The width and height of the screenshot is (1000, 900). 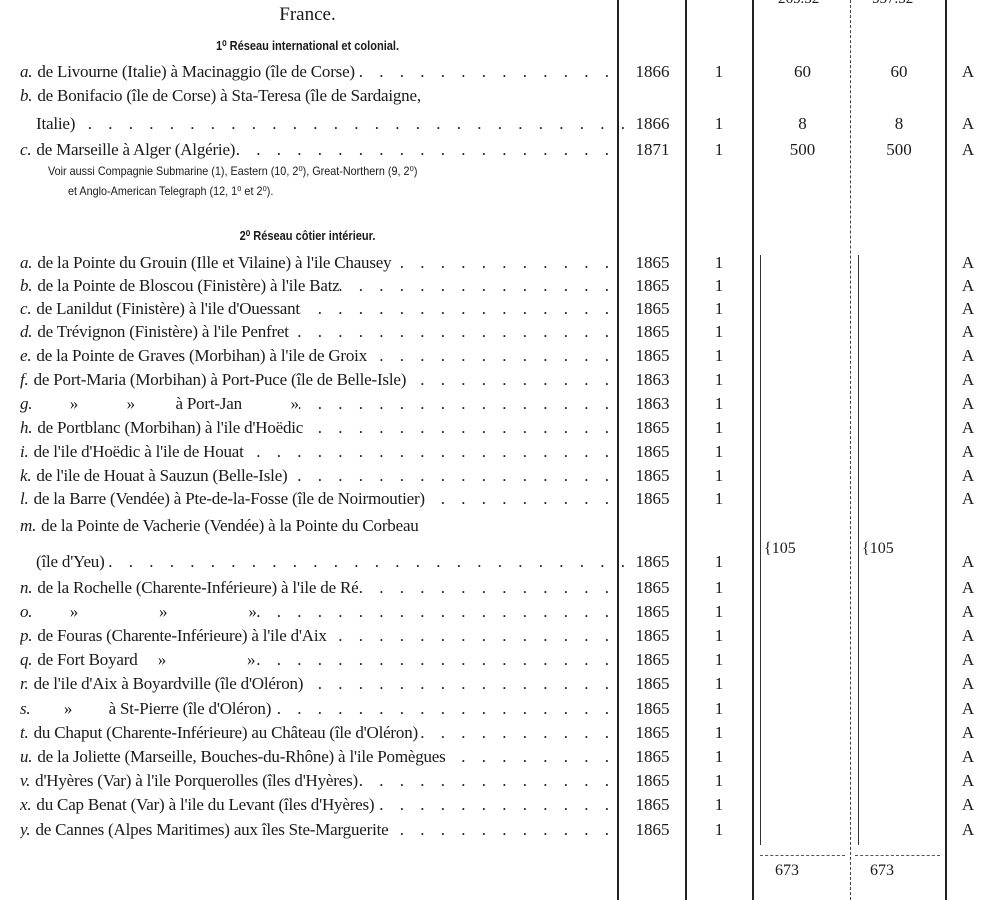 What do you see at coordinates (802, 855) in the screenshot?
I see `total-rule` at bounding box center [802, 855].